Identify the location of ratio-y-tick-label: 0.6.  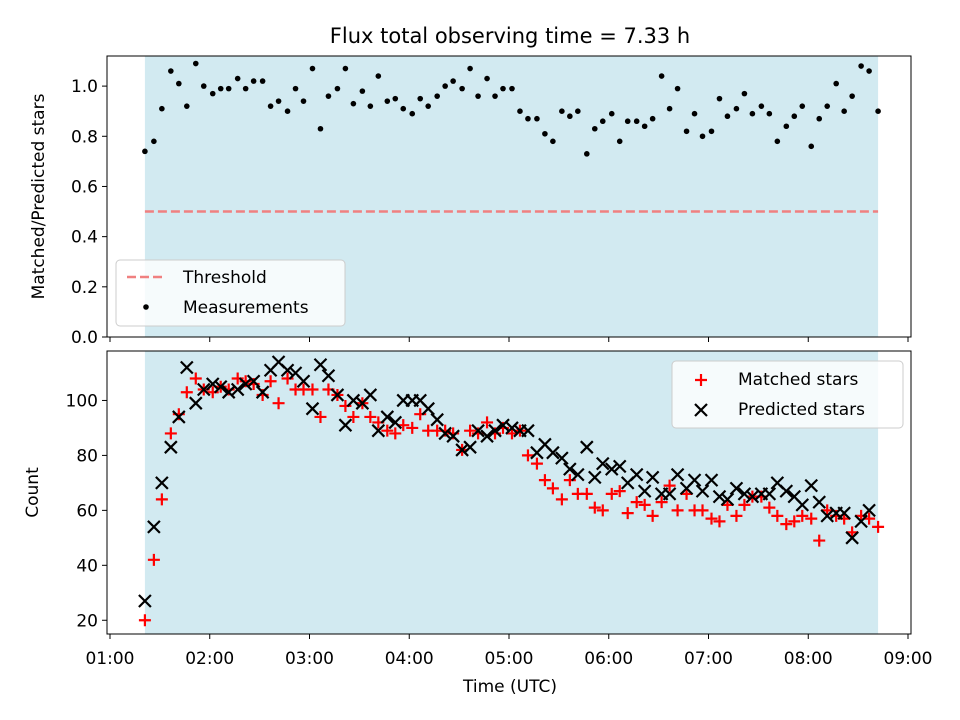
(84, 187).